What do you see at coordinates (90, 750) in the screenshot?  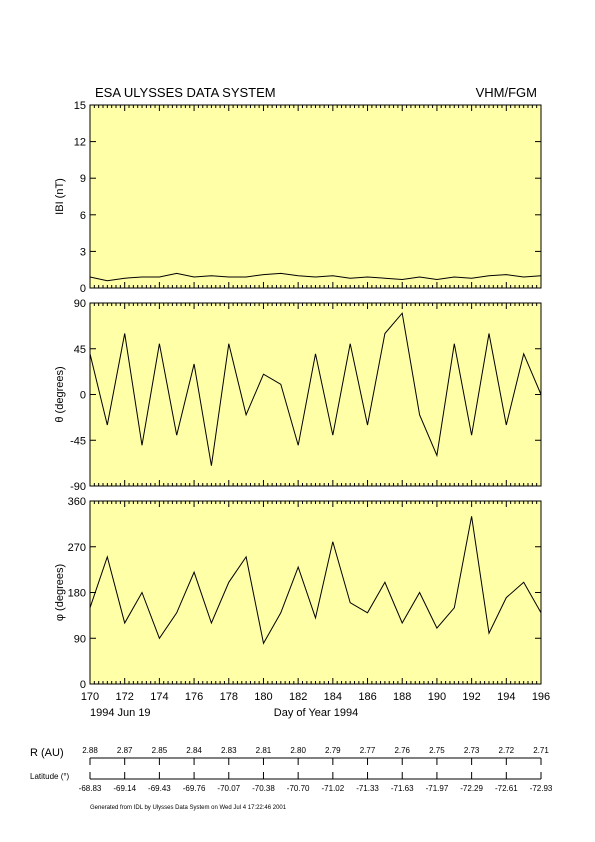 I see `distance-tick-label: 2.88` at bounding box center [90, 750].